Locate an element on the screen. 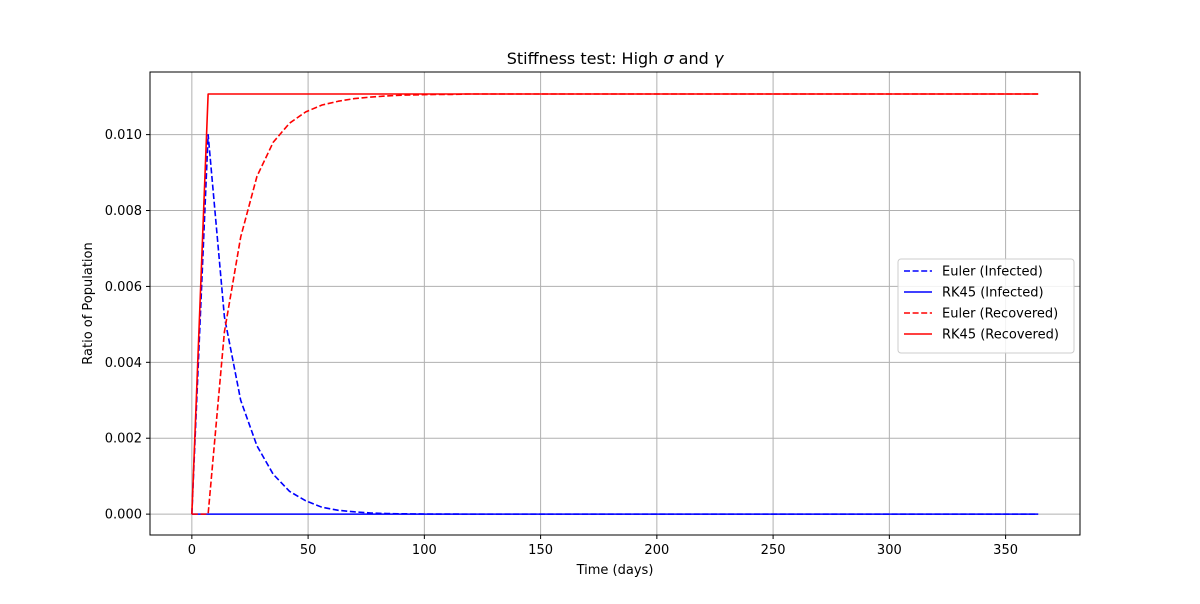  x-tick-label: 100 is located at coordinates (424, 550).